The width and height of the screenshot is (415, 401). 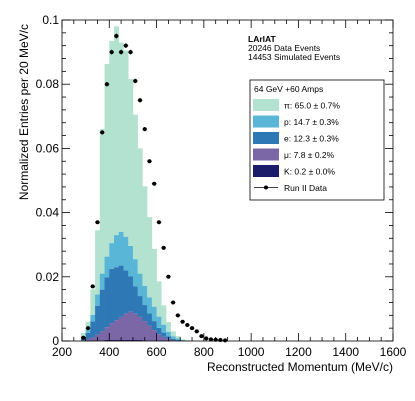 I want to click on legend-item: p: 14.7 ± 0.3%, so click(x=296, y=121).